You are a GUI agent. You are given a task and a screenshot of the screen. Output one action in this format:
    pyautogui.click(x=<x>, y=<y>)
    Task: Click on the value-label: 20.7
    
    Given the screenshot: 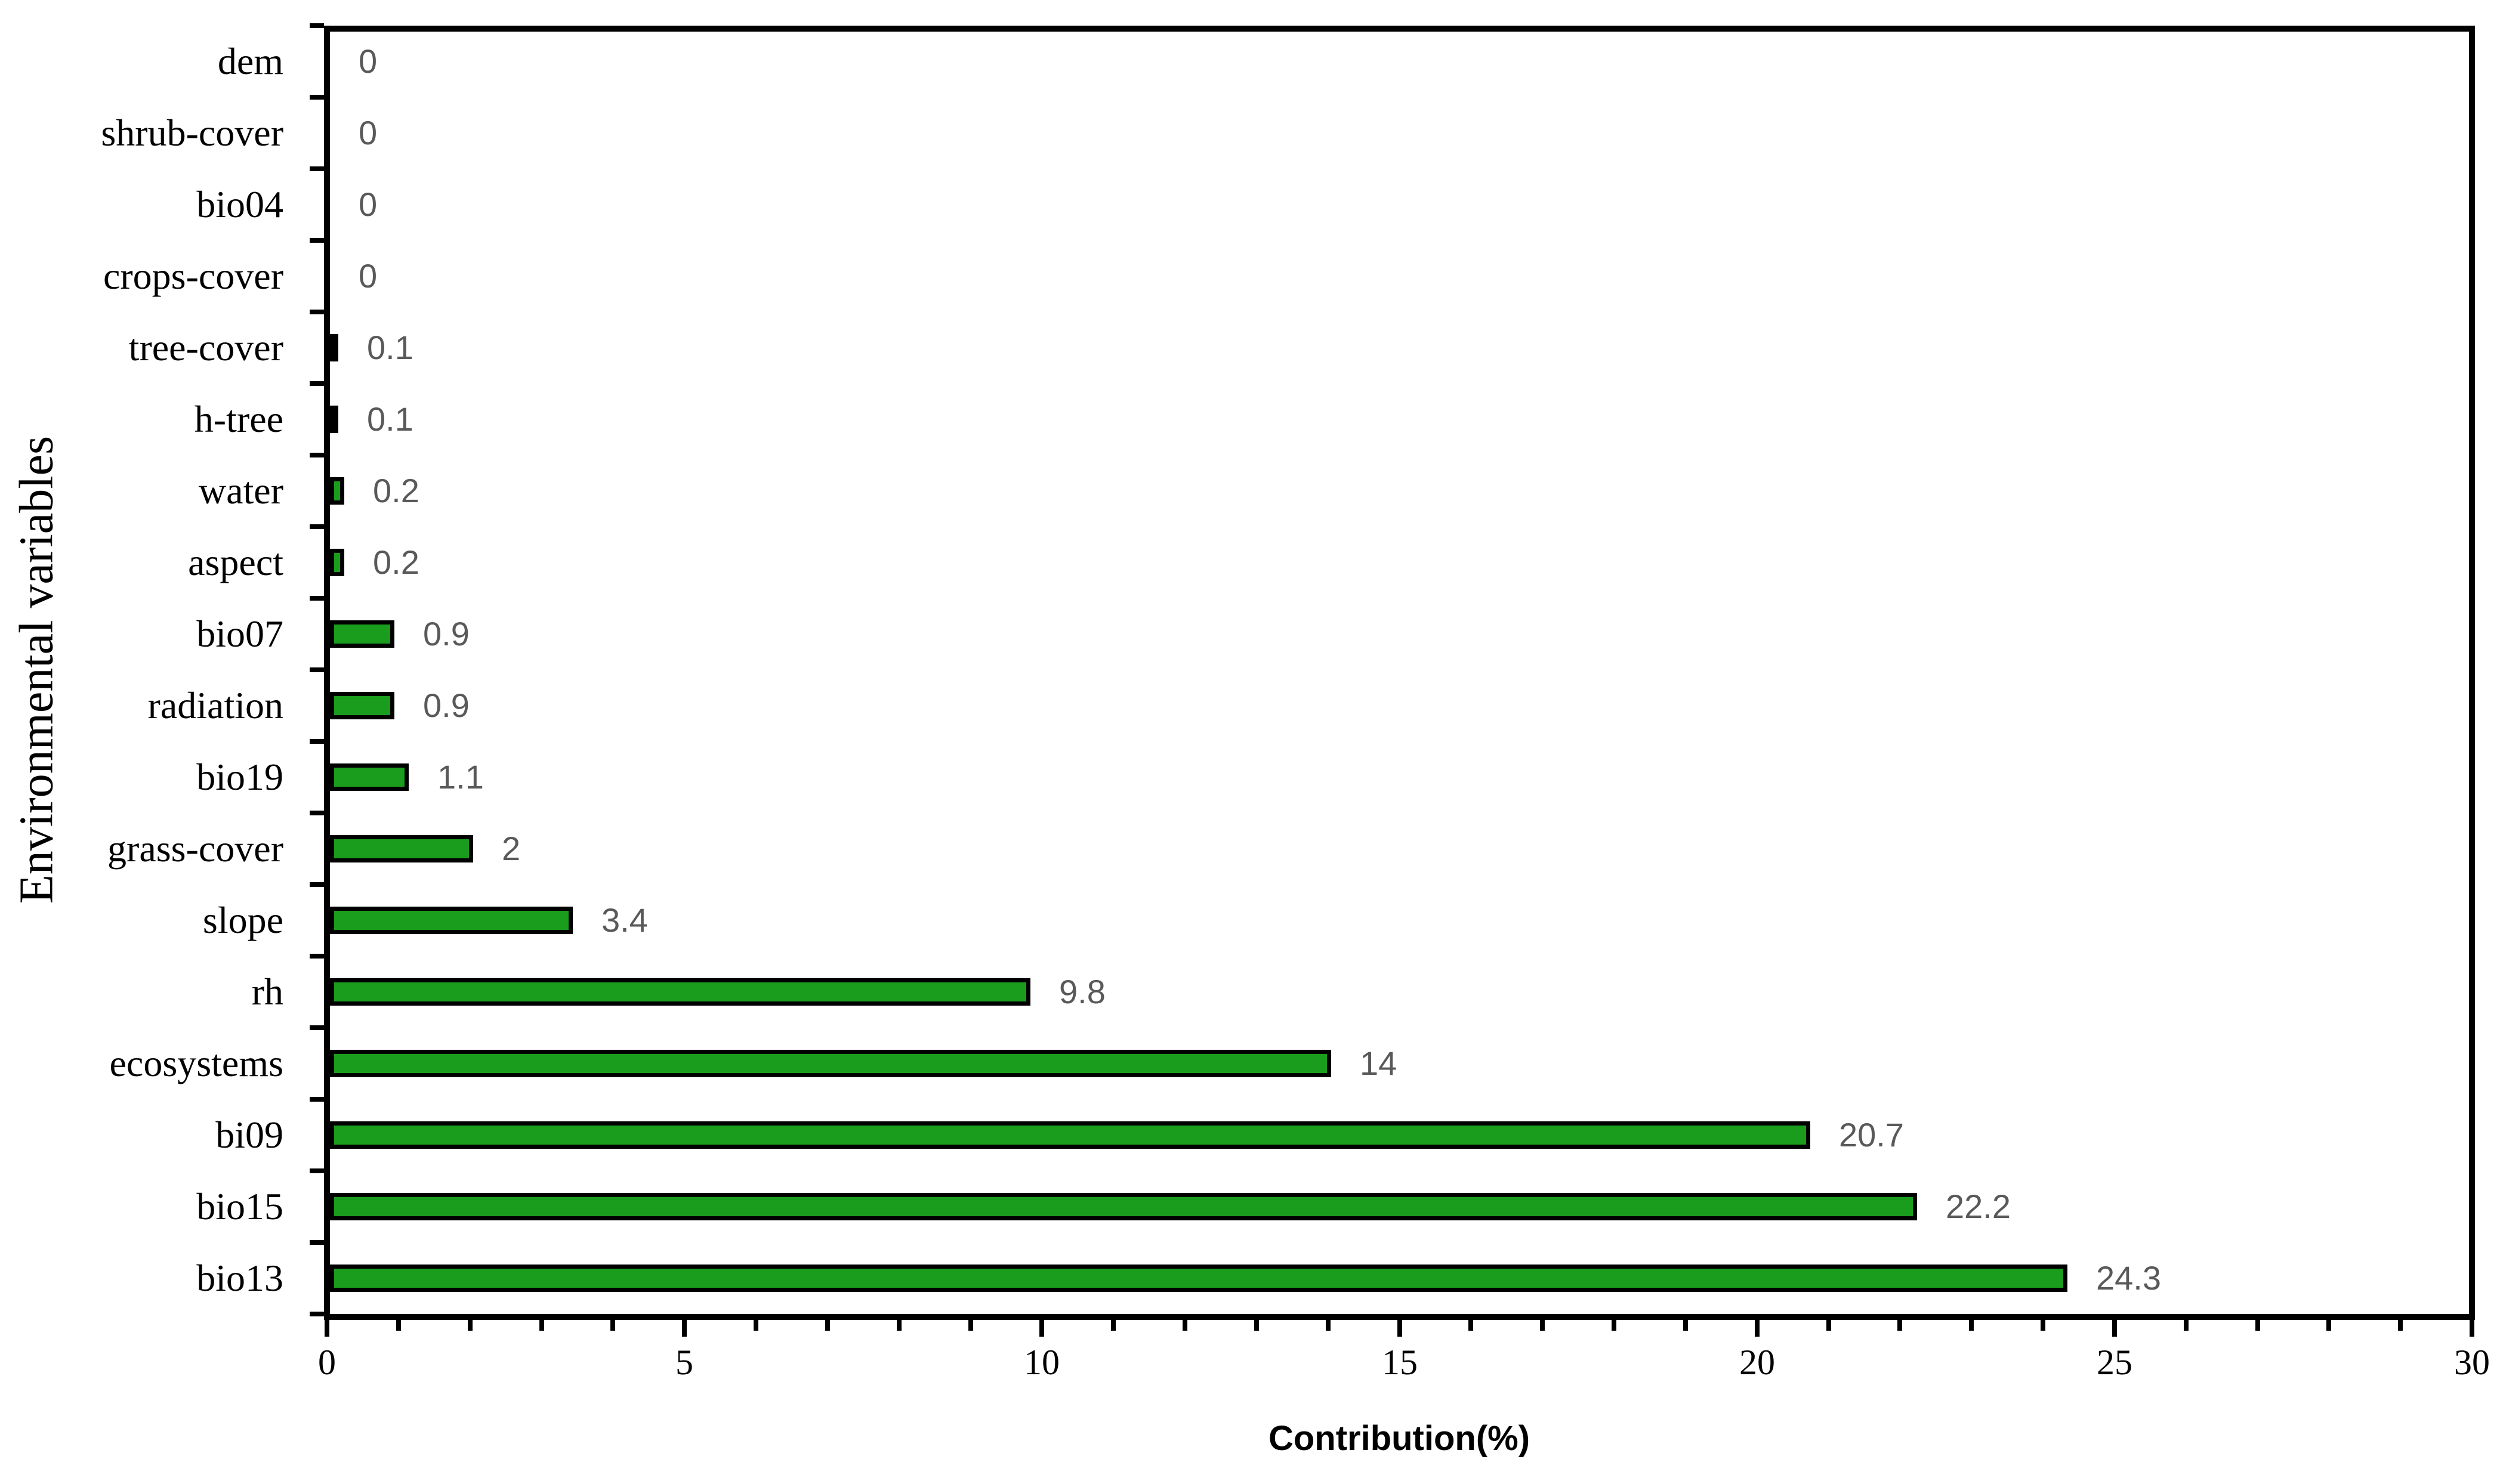 What is the action you would take?
    pyautogui.click(x=1871, y=1135)
    